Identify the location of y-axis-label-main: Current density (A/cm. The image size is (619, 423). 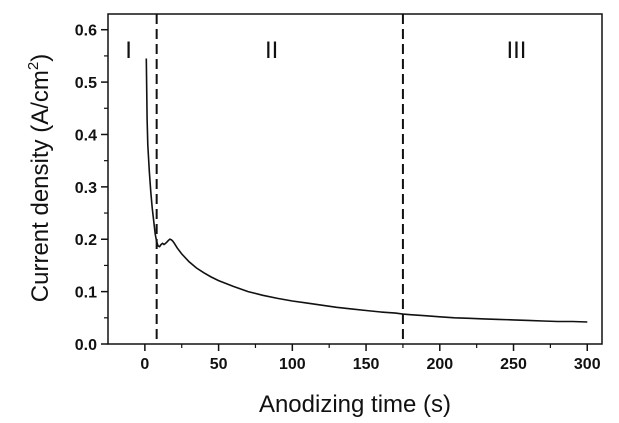
(40, 186).